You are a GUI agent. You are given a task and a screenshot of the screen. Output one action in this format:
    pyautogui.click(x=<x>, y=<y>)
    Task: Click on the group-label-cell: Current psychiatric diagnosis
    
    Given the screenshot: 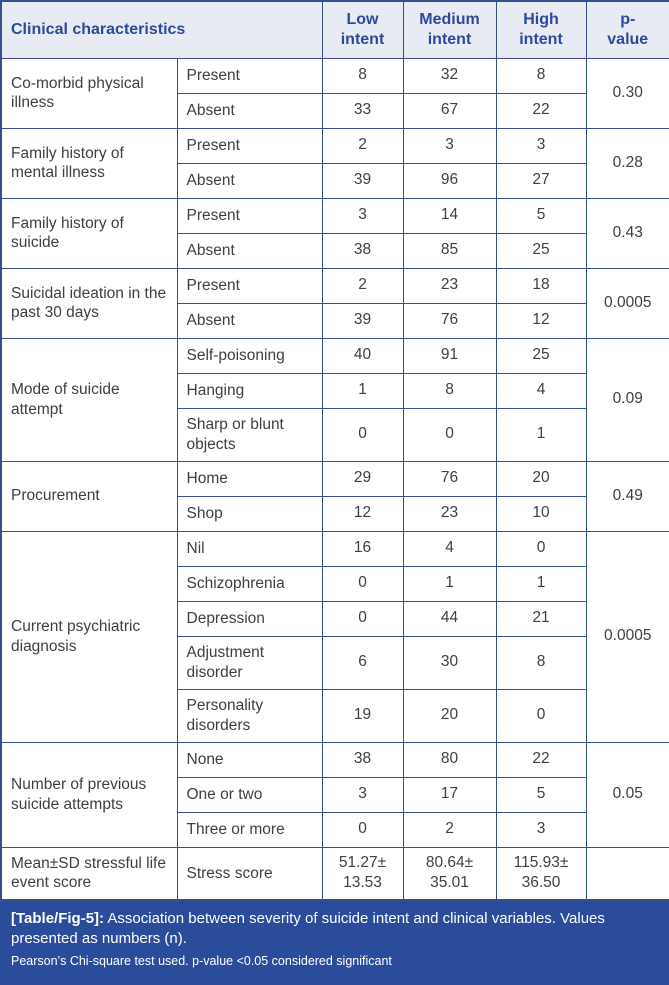 What is the action you would take?
    pyautogui.click(x=89, y=636)
    